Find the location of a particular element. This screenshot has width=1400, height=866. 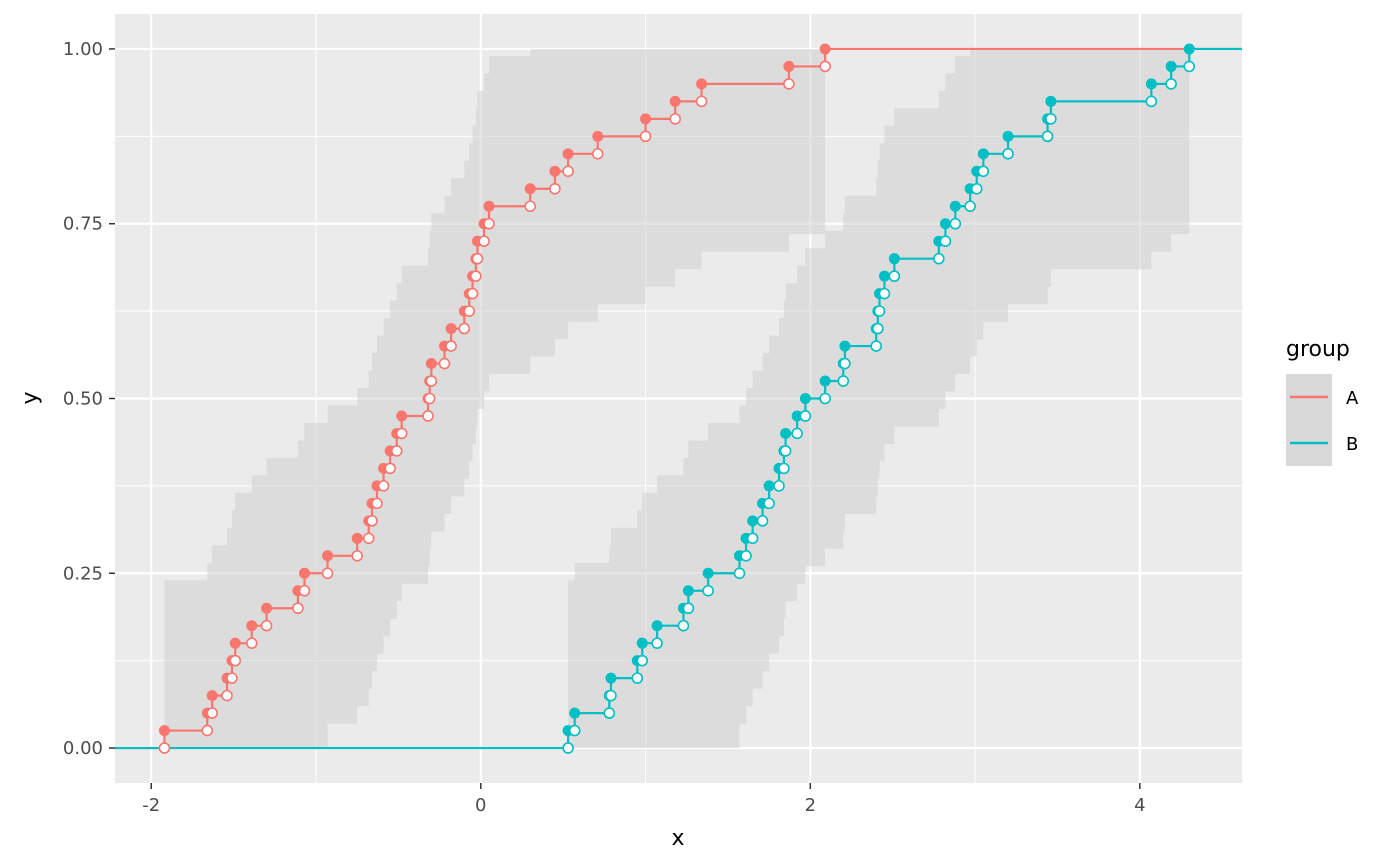

y-tick-label: 0.25 is located at coordinates (83, 573).